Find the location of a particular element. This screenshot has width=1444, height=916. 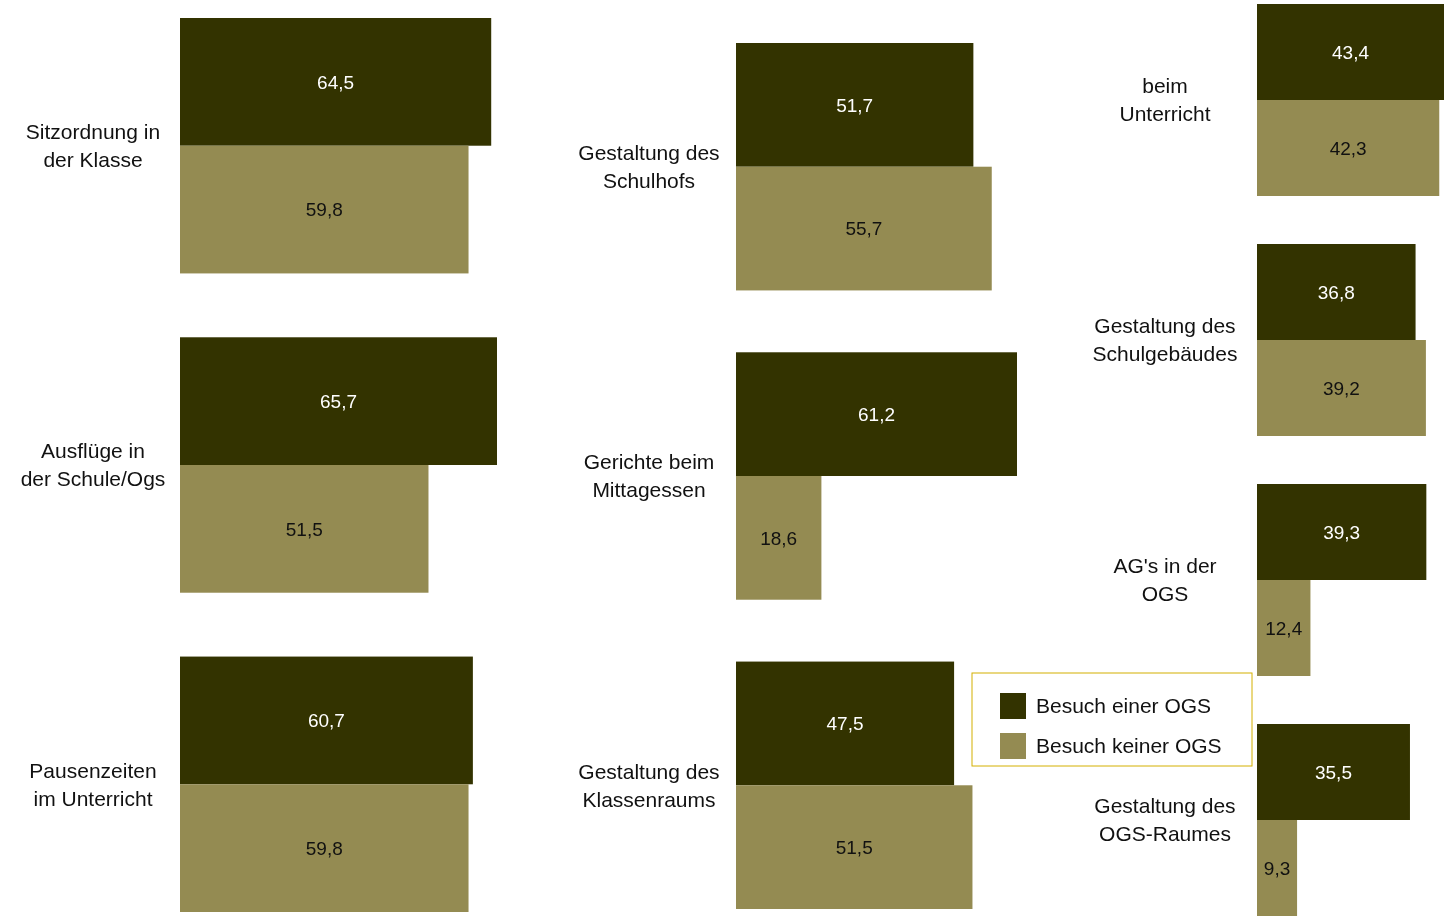

data-label: 39,3 is located at coordinates (1342, 532).